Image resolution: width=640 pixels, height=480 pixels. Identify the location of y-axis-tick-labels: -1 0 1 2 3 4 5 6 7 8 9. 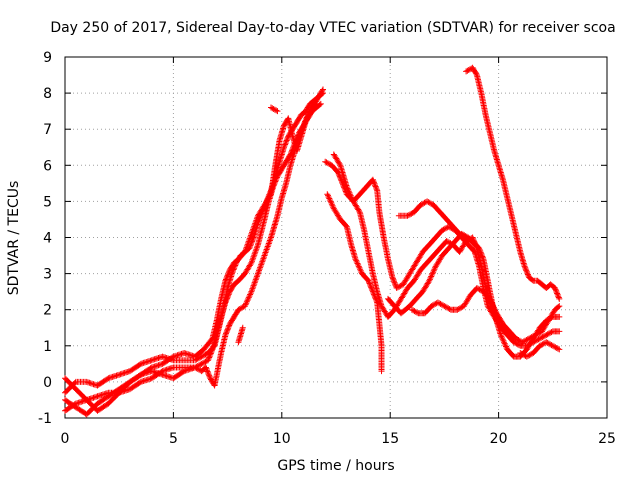
(45, 238).